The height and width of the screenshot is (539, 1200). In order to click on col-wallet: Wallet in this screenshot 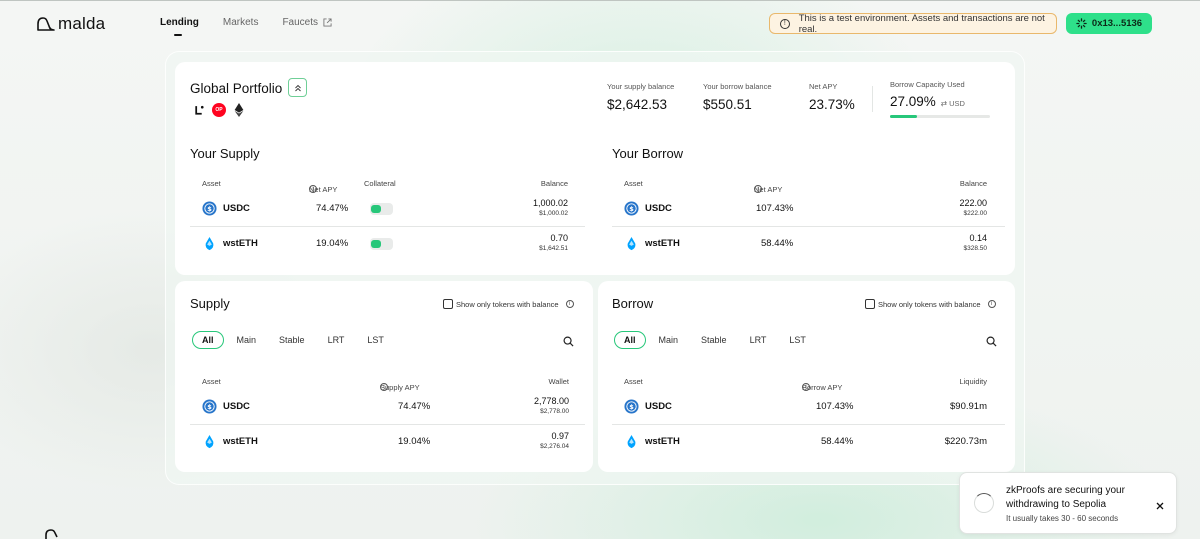, I will do `click(558, 381)`.